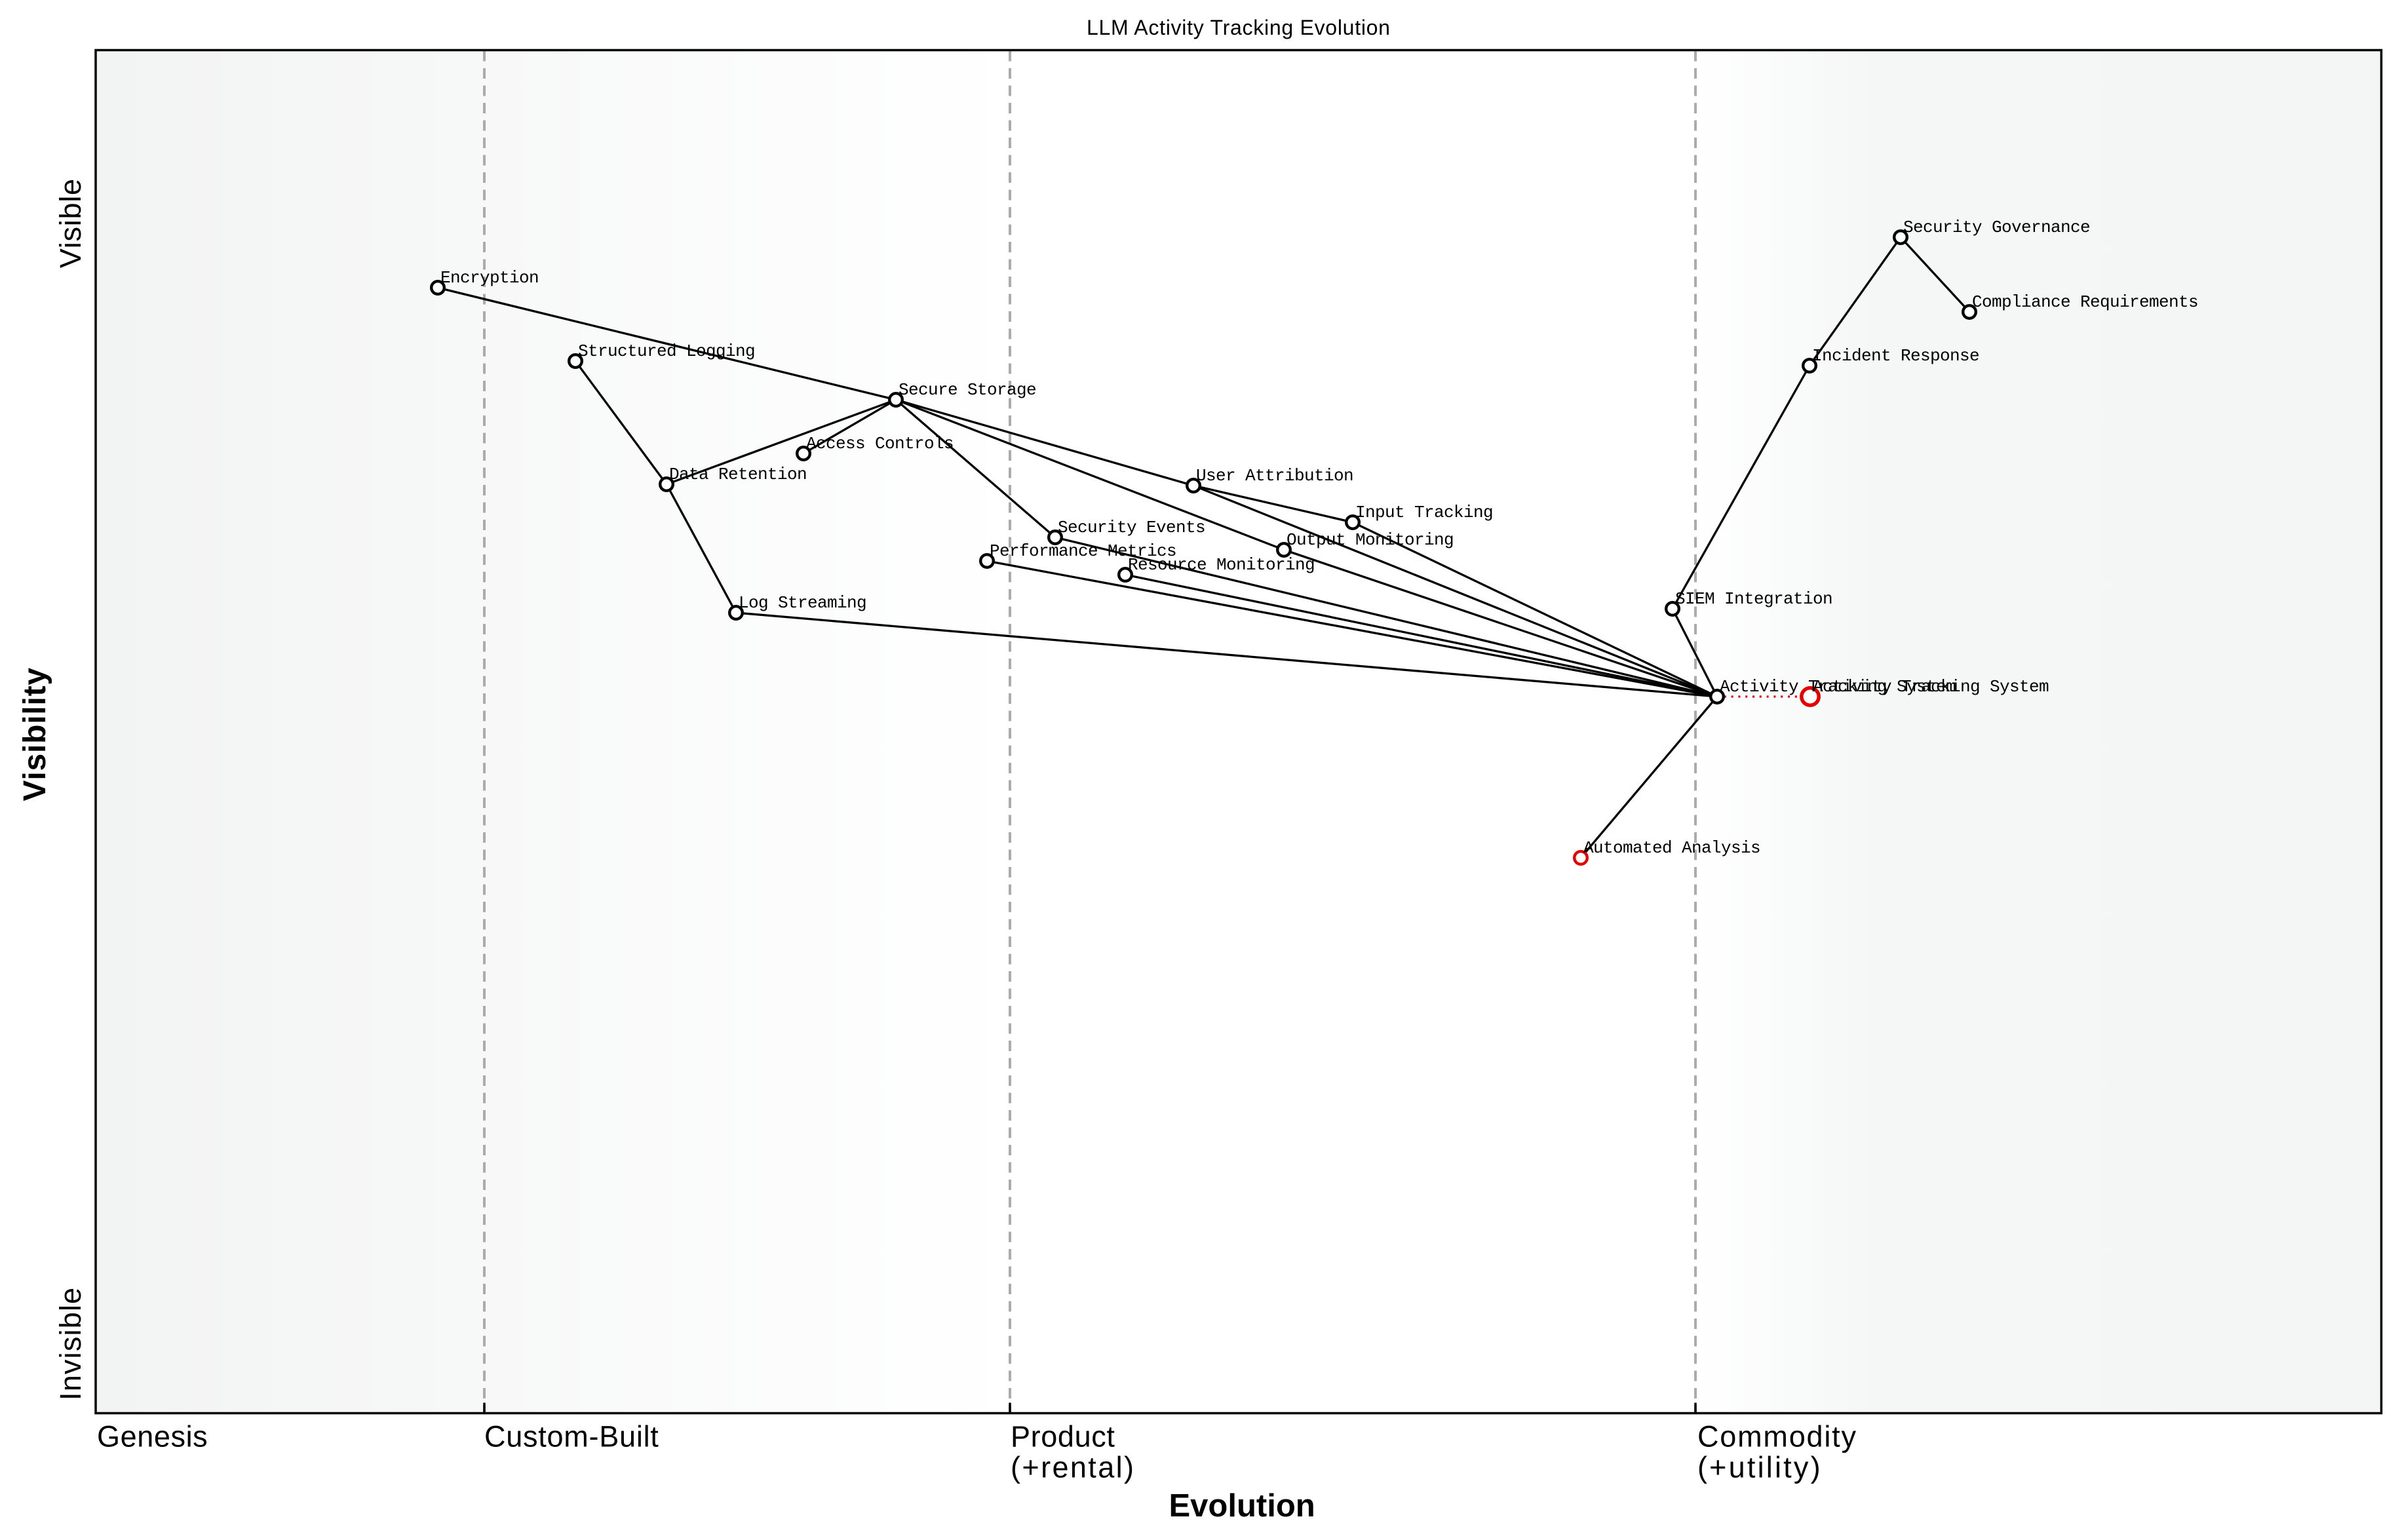  Describe the element at coordinates (1063, 1436) in the screenshot. I see `svg-text: Product` at that location.